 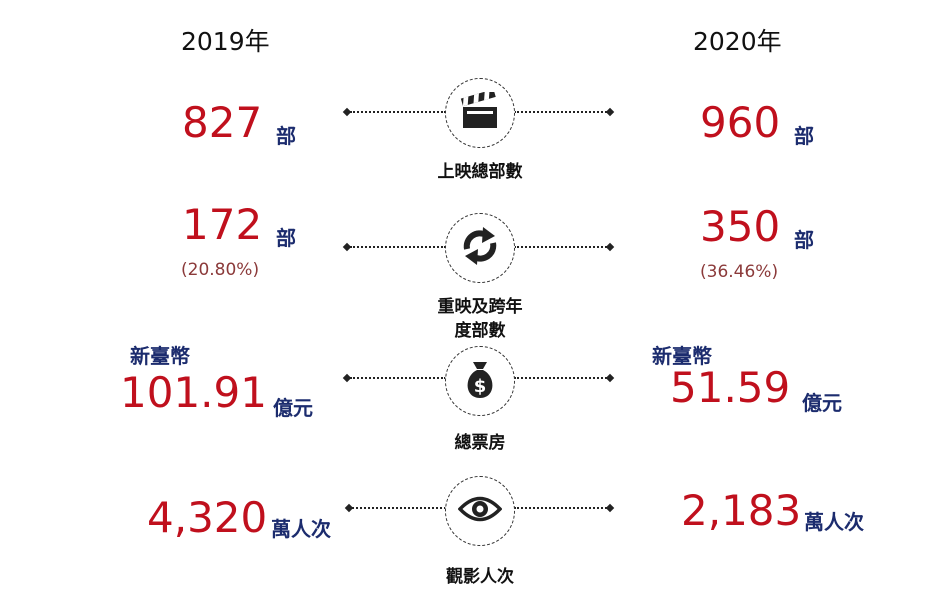 I want to click on icon-circle: $, so click(x=480, y=381).